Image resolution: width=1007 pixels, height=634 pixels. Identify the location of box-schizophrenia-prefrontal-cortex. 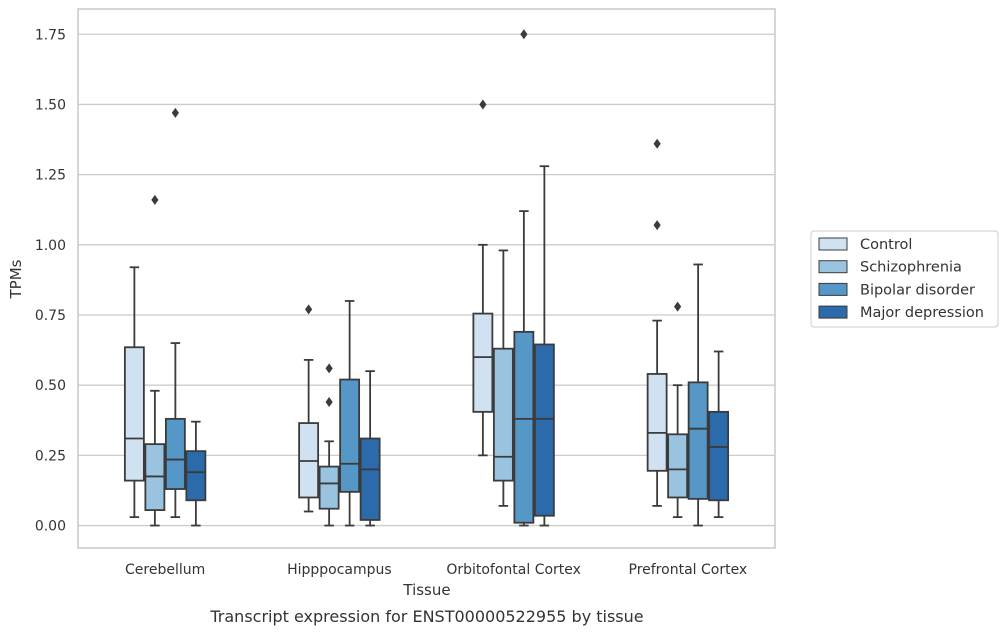
(678, 410).